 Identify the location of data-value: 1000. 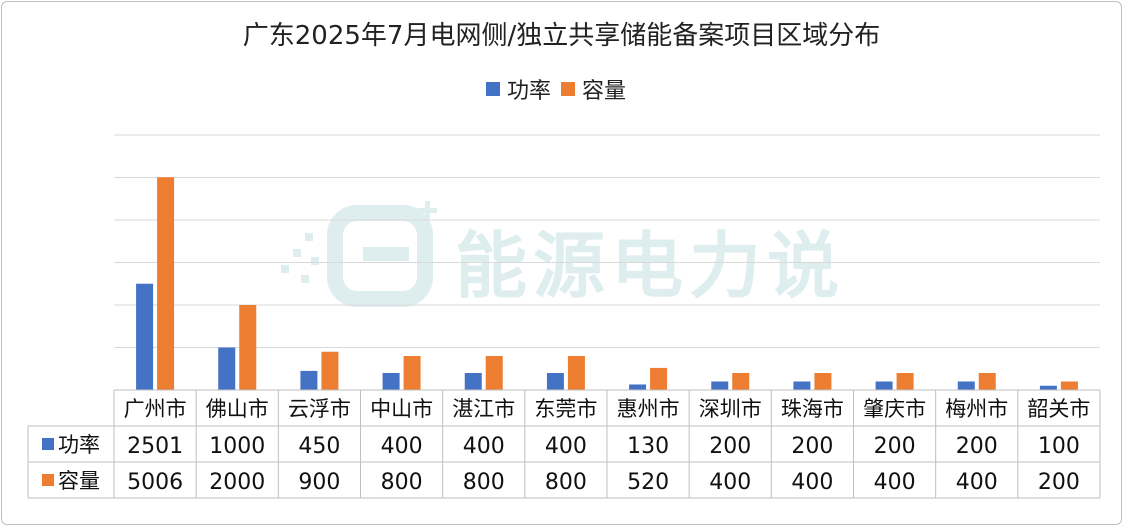
(237, 446).